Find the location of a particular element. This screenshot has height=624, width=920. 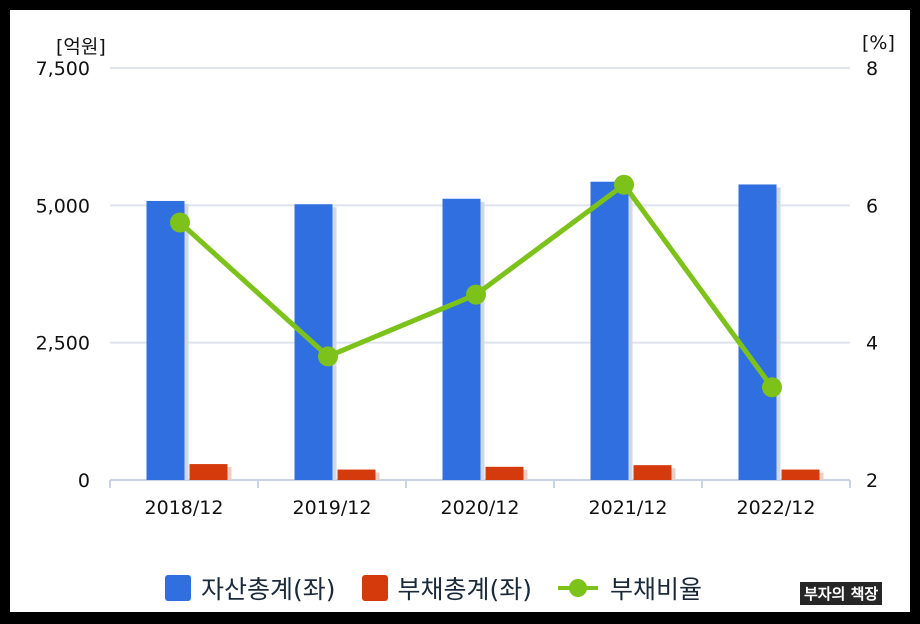

y-left-tick-label: 7,500 is located at coordinates (63, 69).